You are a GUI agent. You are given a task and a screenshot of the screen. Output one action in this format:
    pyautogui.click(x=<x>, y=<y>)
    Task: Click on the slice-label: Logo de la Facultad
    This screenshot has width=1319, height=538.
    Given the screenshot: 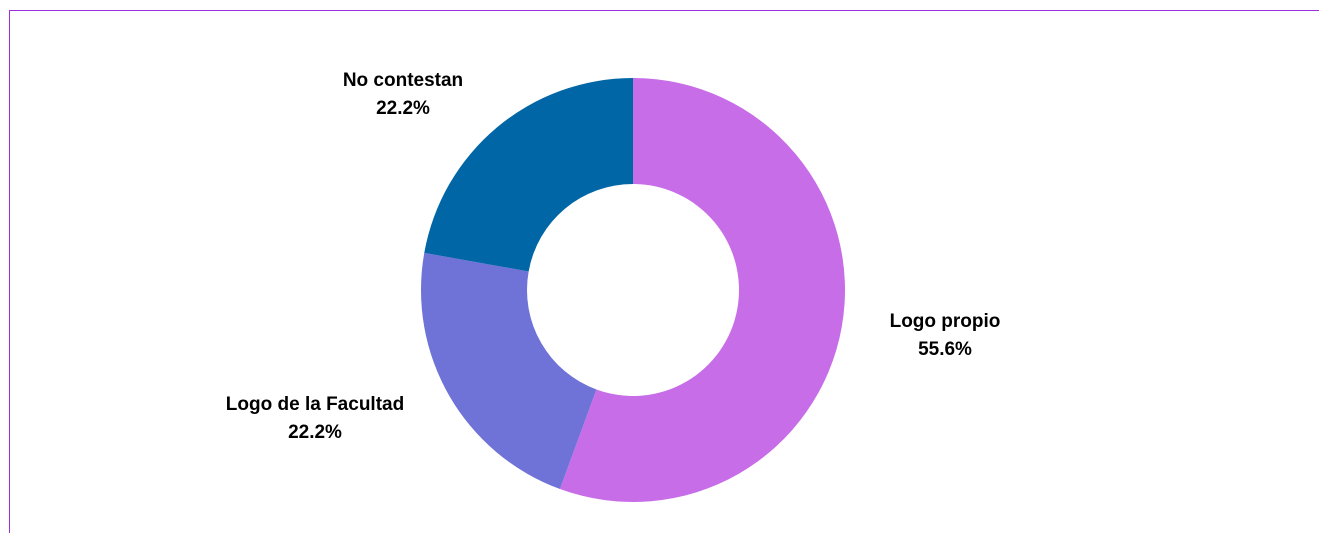 What is the action you would take?
    pyautogui.click(x=315, y=404)
    